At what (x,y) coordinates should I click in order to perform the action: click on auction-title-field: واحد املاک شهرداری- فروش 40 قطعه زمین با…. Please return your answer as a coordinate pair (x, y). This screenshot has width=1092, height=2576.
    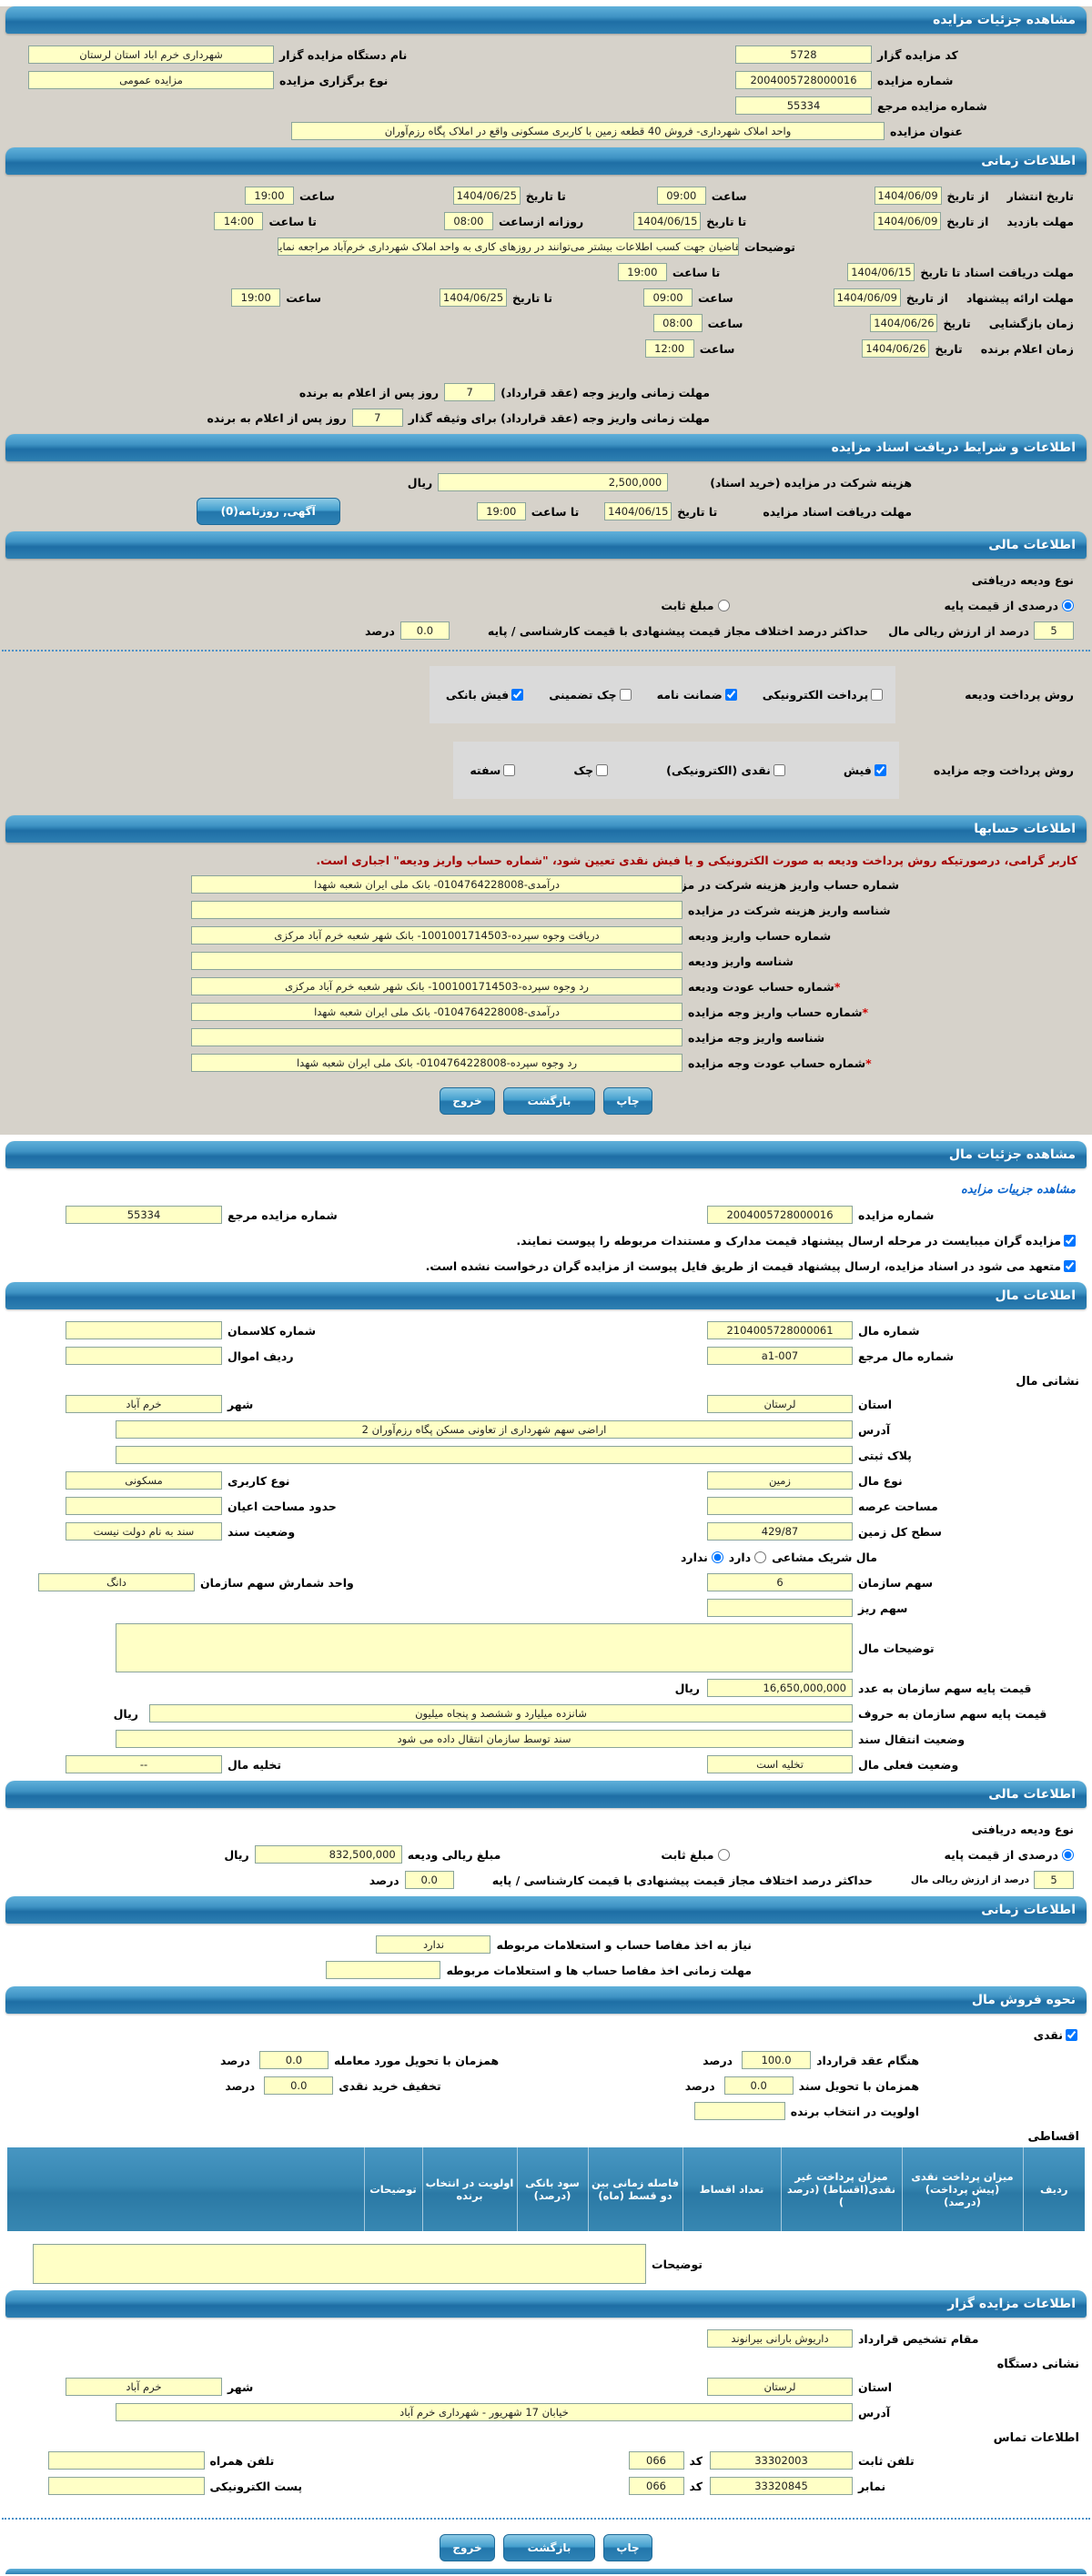
    Looking at the image, I should click on (588, 131).